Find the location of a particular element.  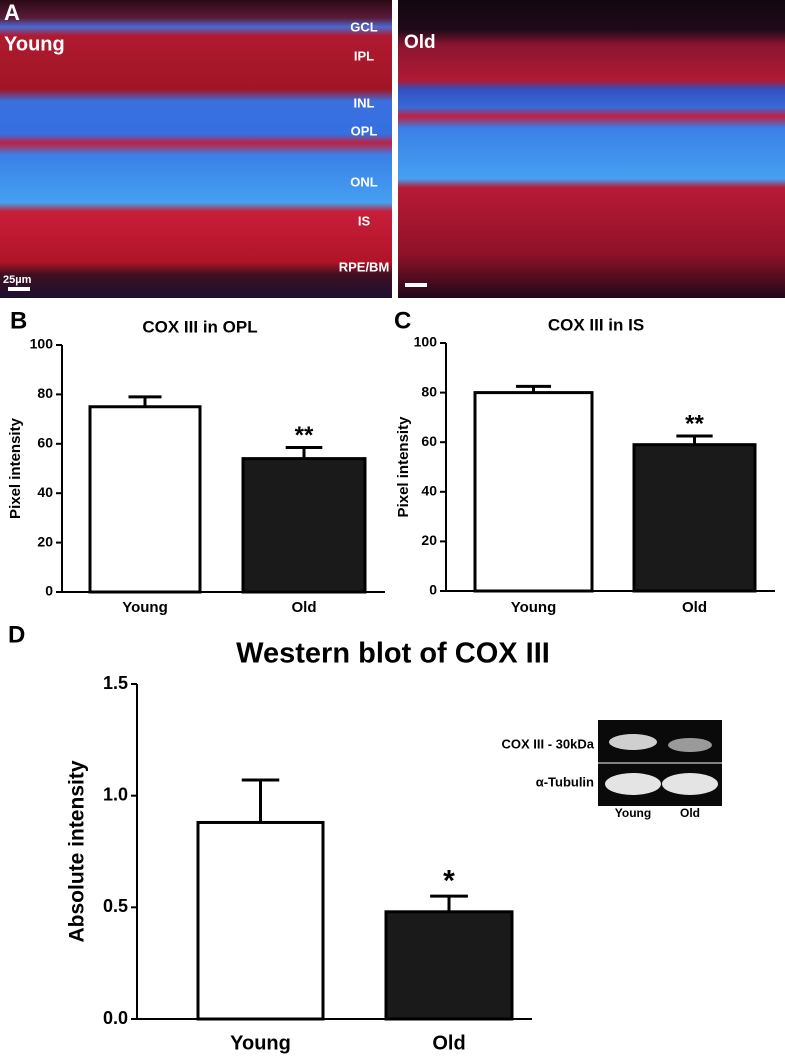

significance-mark: * is located at coordinates (449, 881).